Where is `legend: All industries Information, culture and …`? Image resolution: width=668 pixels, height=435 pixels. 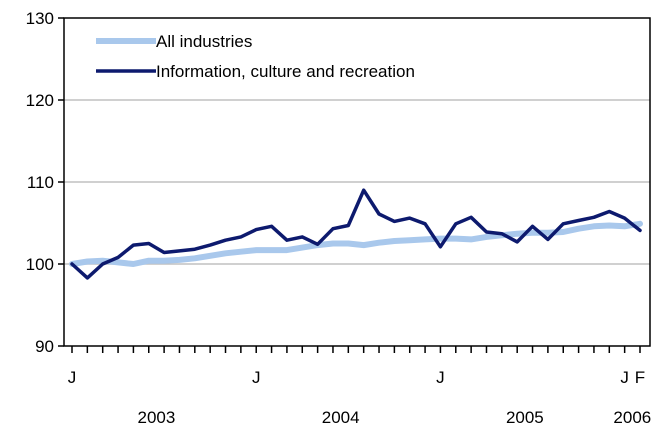
legend: All industries Information, culture and … is located at coordinates (255, 56).